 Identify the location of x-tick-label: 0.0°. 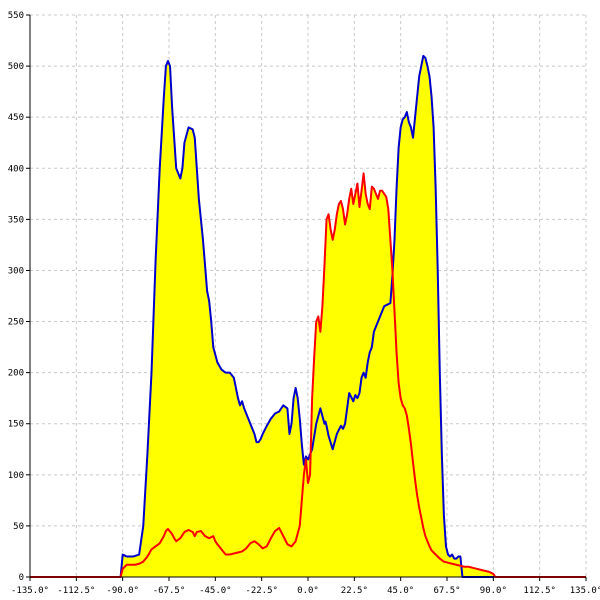
(308, 591).